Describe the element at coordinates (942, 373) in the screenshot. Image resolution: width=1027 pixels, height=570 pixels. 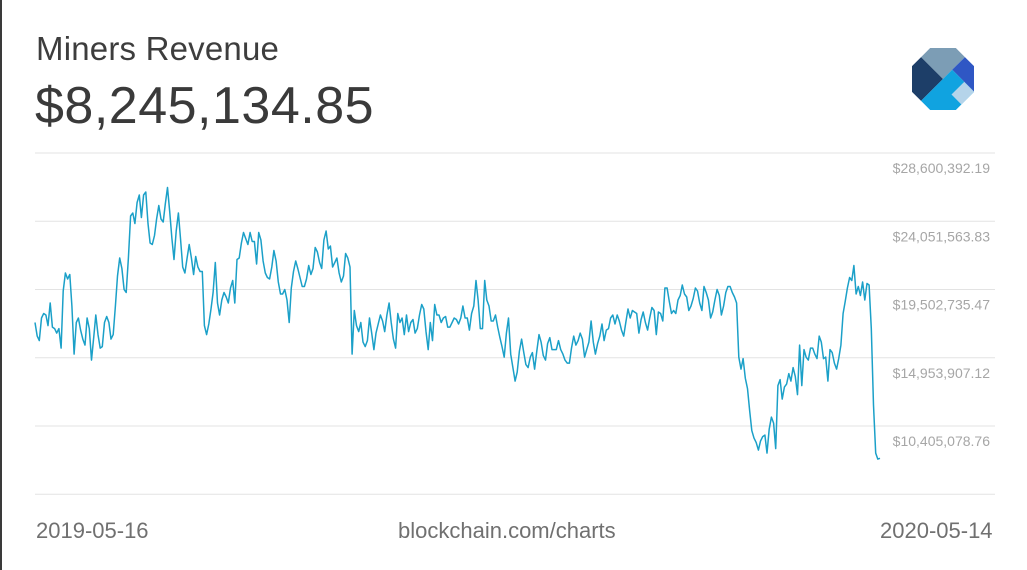
I see `svg-text: $14,953,907.12` at that location.